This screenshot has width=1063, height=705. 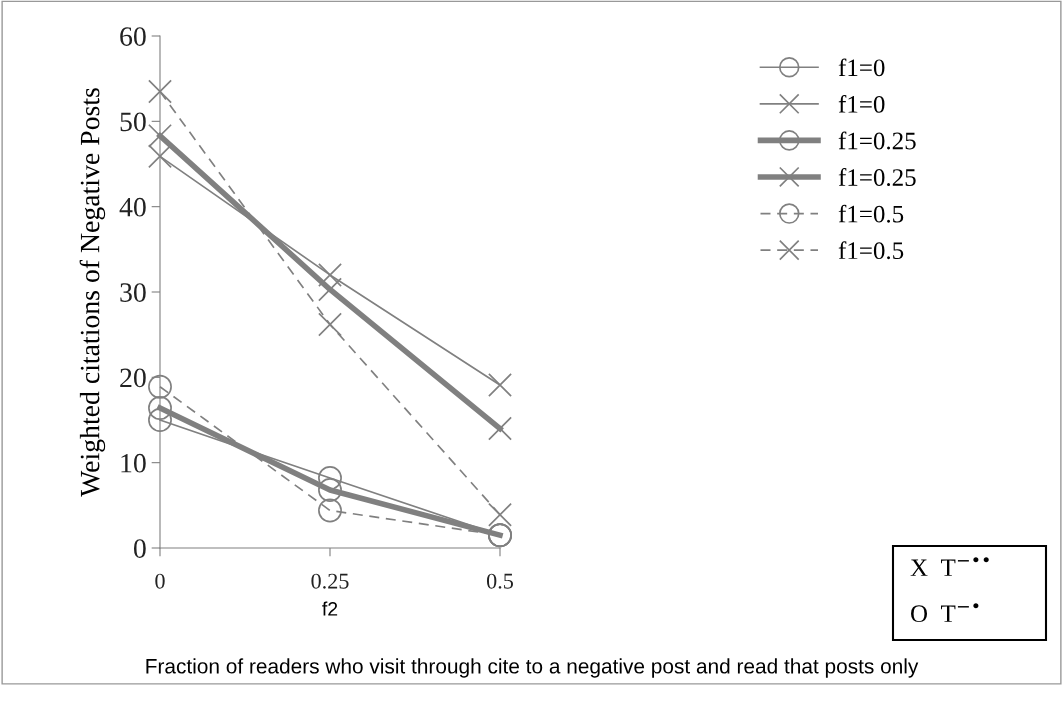 What do you see at coordinates (92, 292) in the screenshot?
I see `y-axis-title: Weighted citations of Negative Posts` at bounding box center [92, 292].